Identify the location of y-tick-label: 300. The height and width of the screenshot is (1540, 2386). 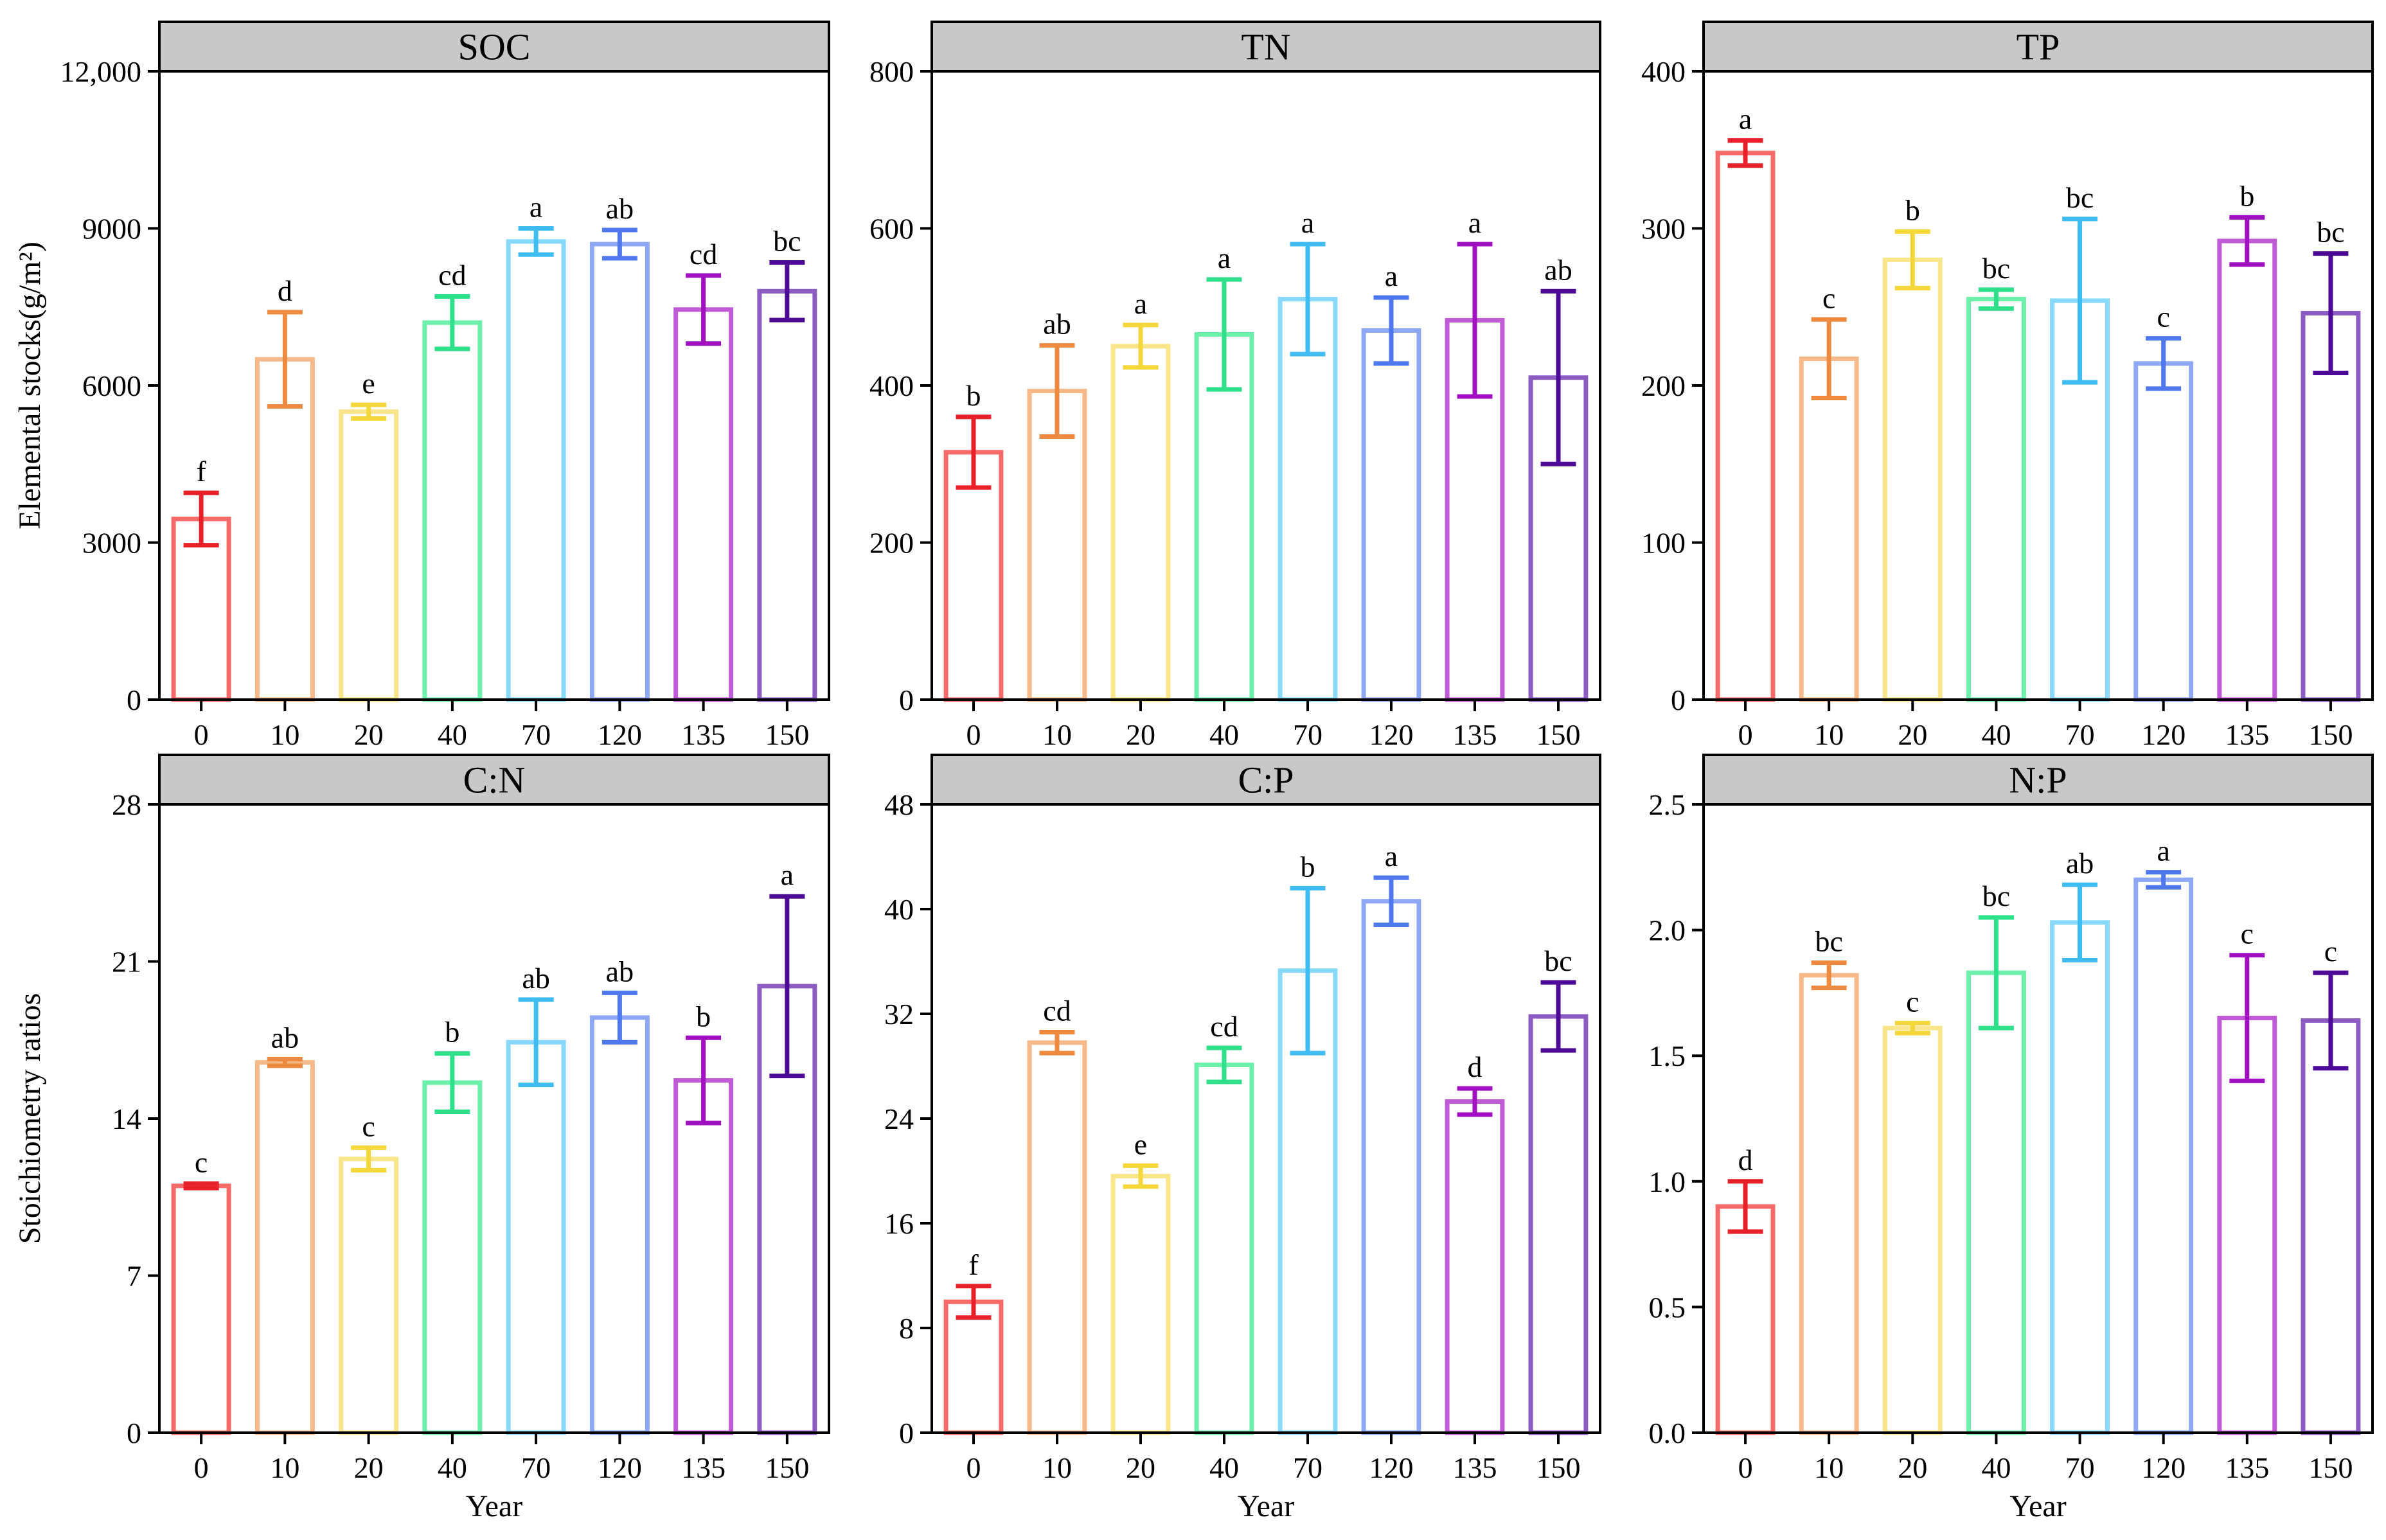
(1663, 229).